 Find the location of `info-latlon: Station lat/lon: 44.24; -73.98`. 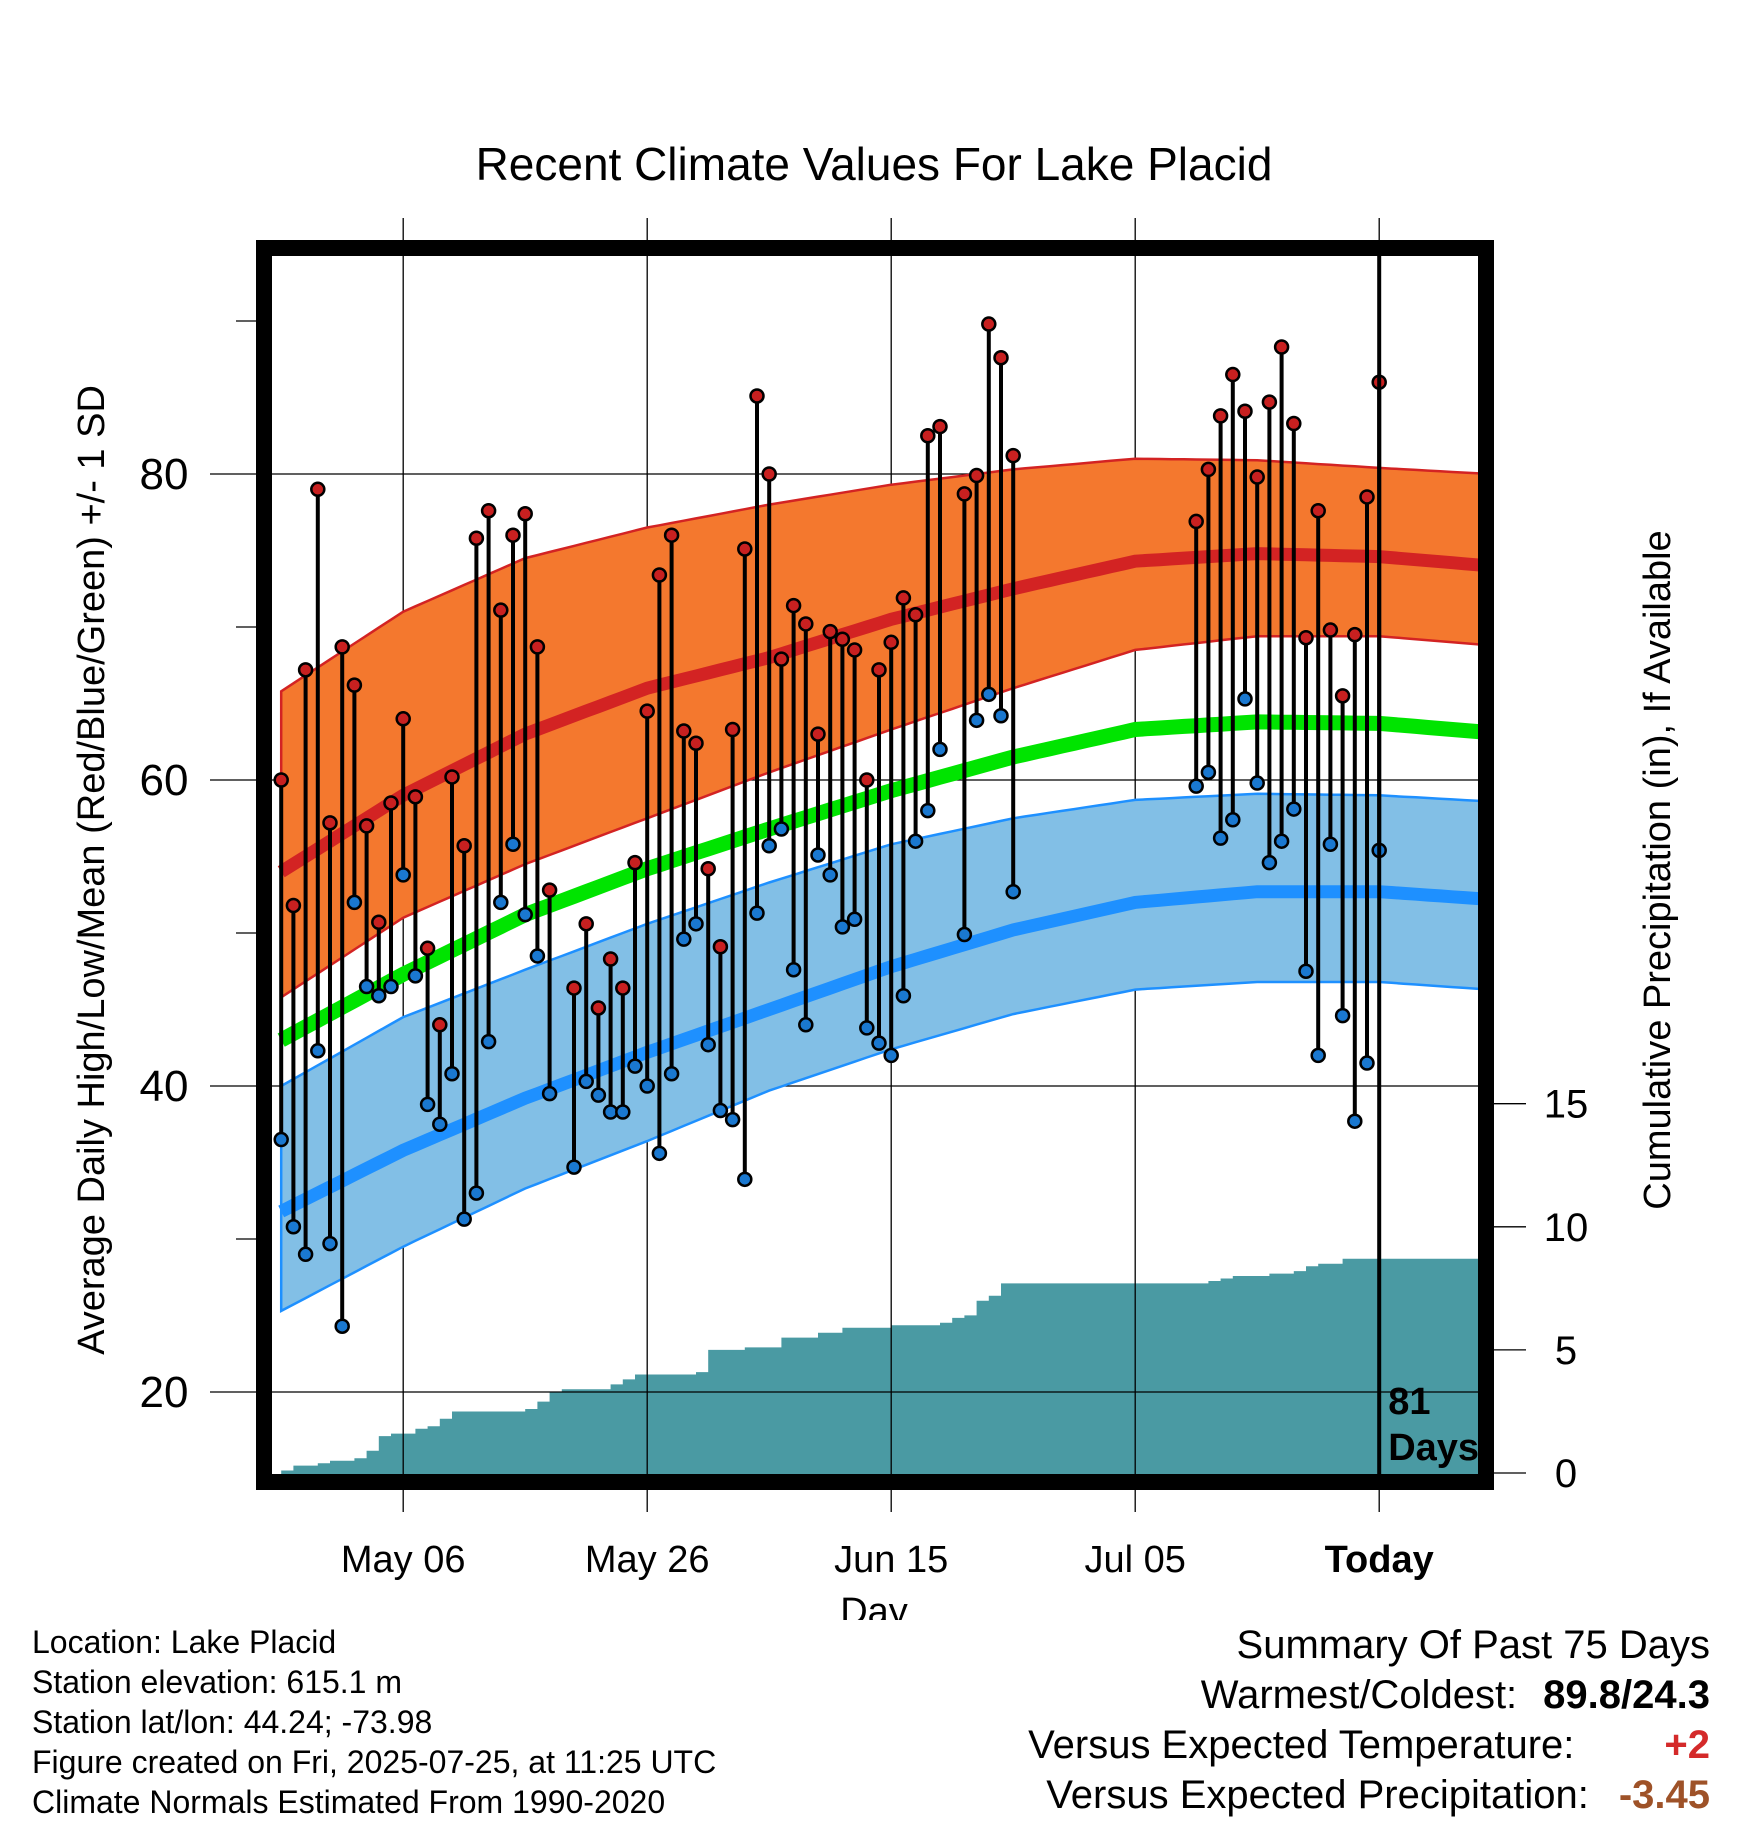

info-latlon: Station lat/lon: 44.24; -73.98 is located at coordinates (232, 1722).